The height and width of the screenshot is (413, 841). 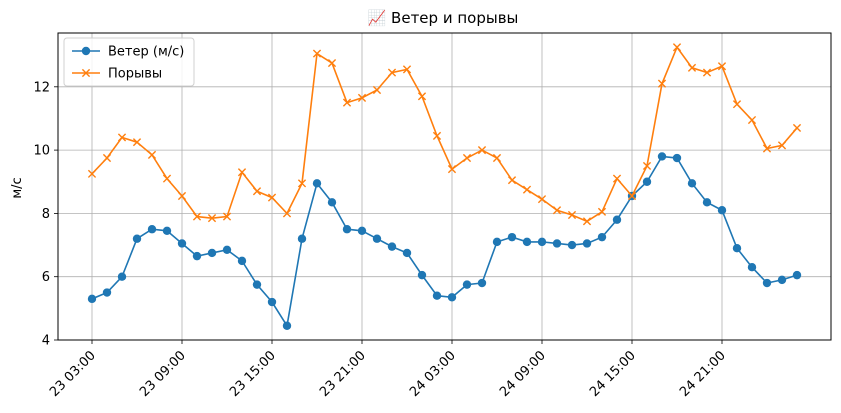 I want to click on x-tick-label: 23 09:00, so click(x=163, y=374).